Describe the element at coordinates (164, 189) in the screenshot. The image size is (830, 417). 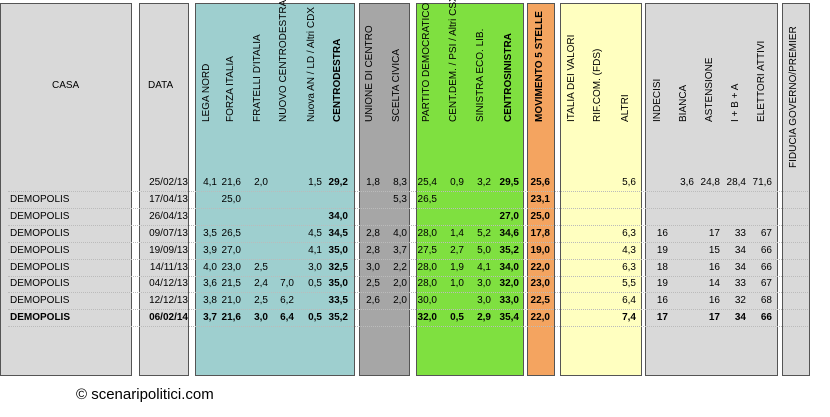
I see `panel-data` at that location.